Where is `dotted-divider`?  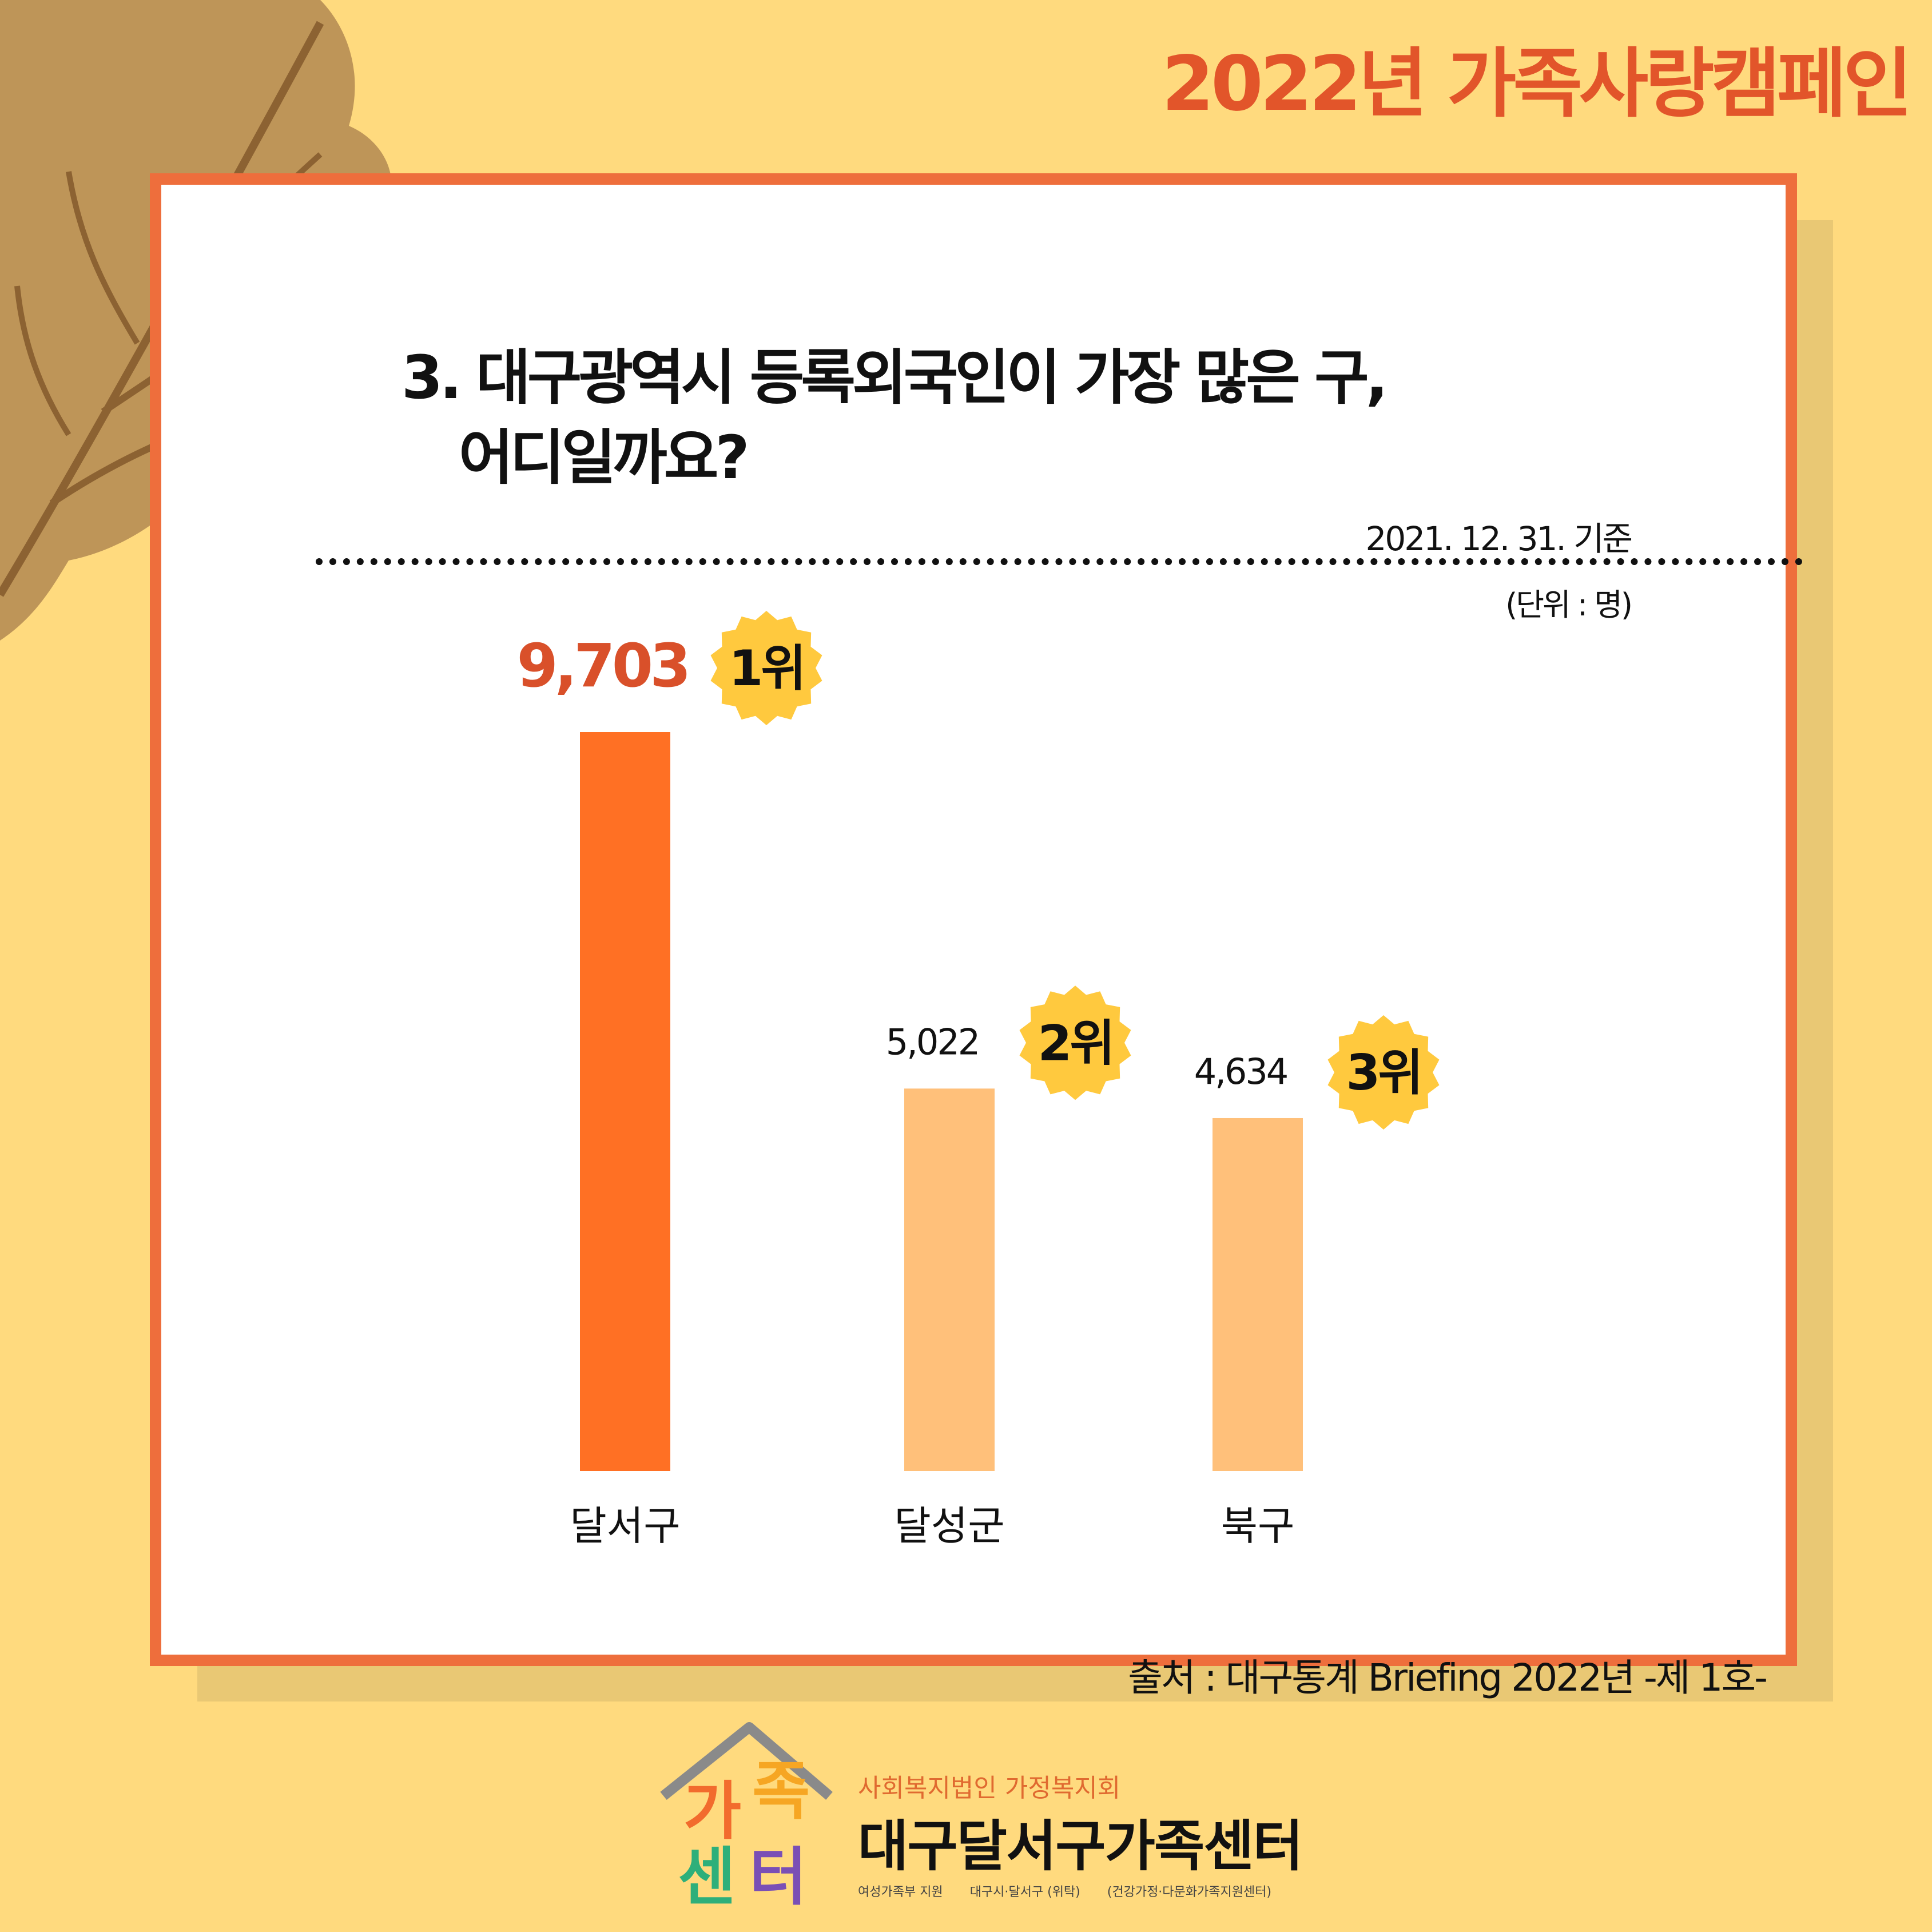
dotted-divider is located at coordinates (1059, 561).